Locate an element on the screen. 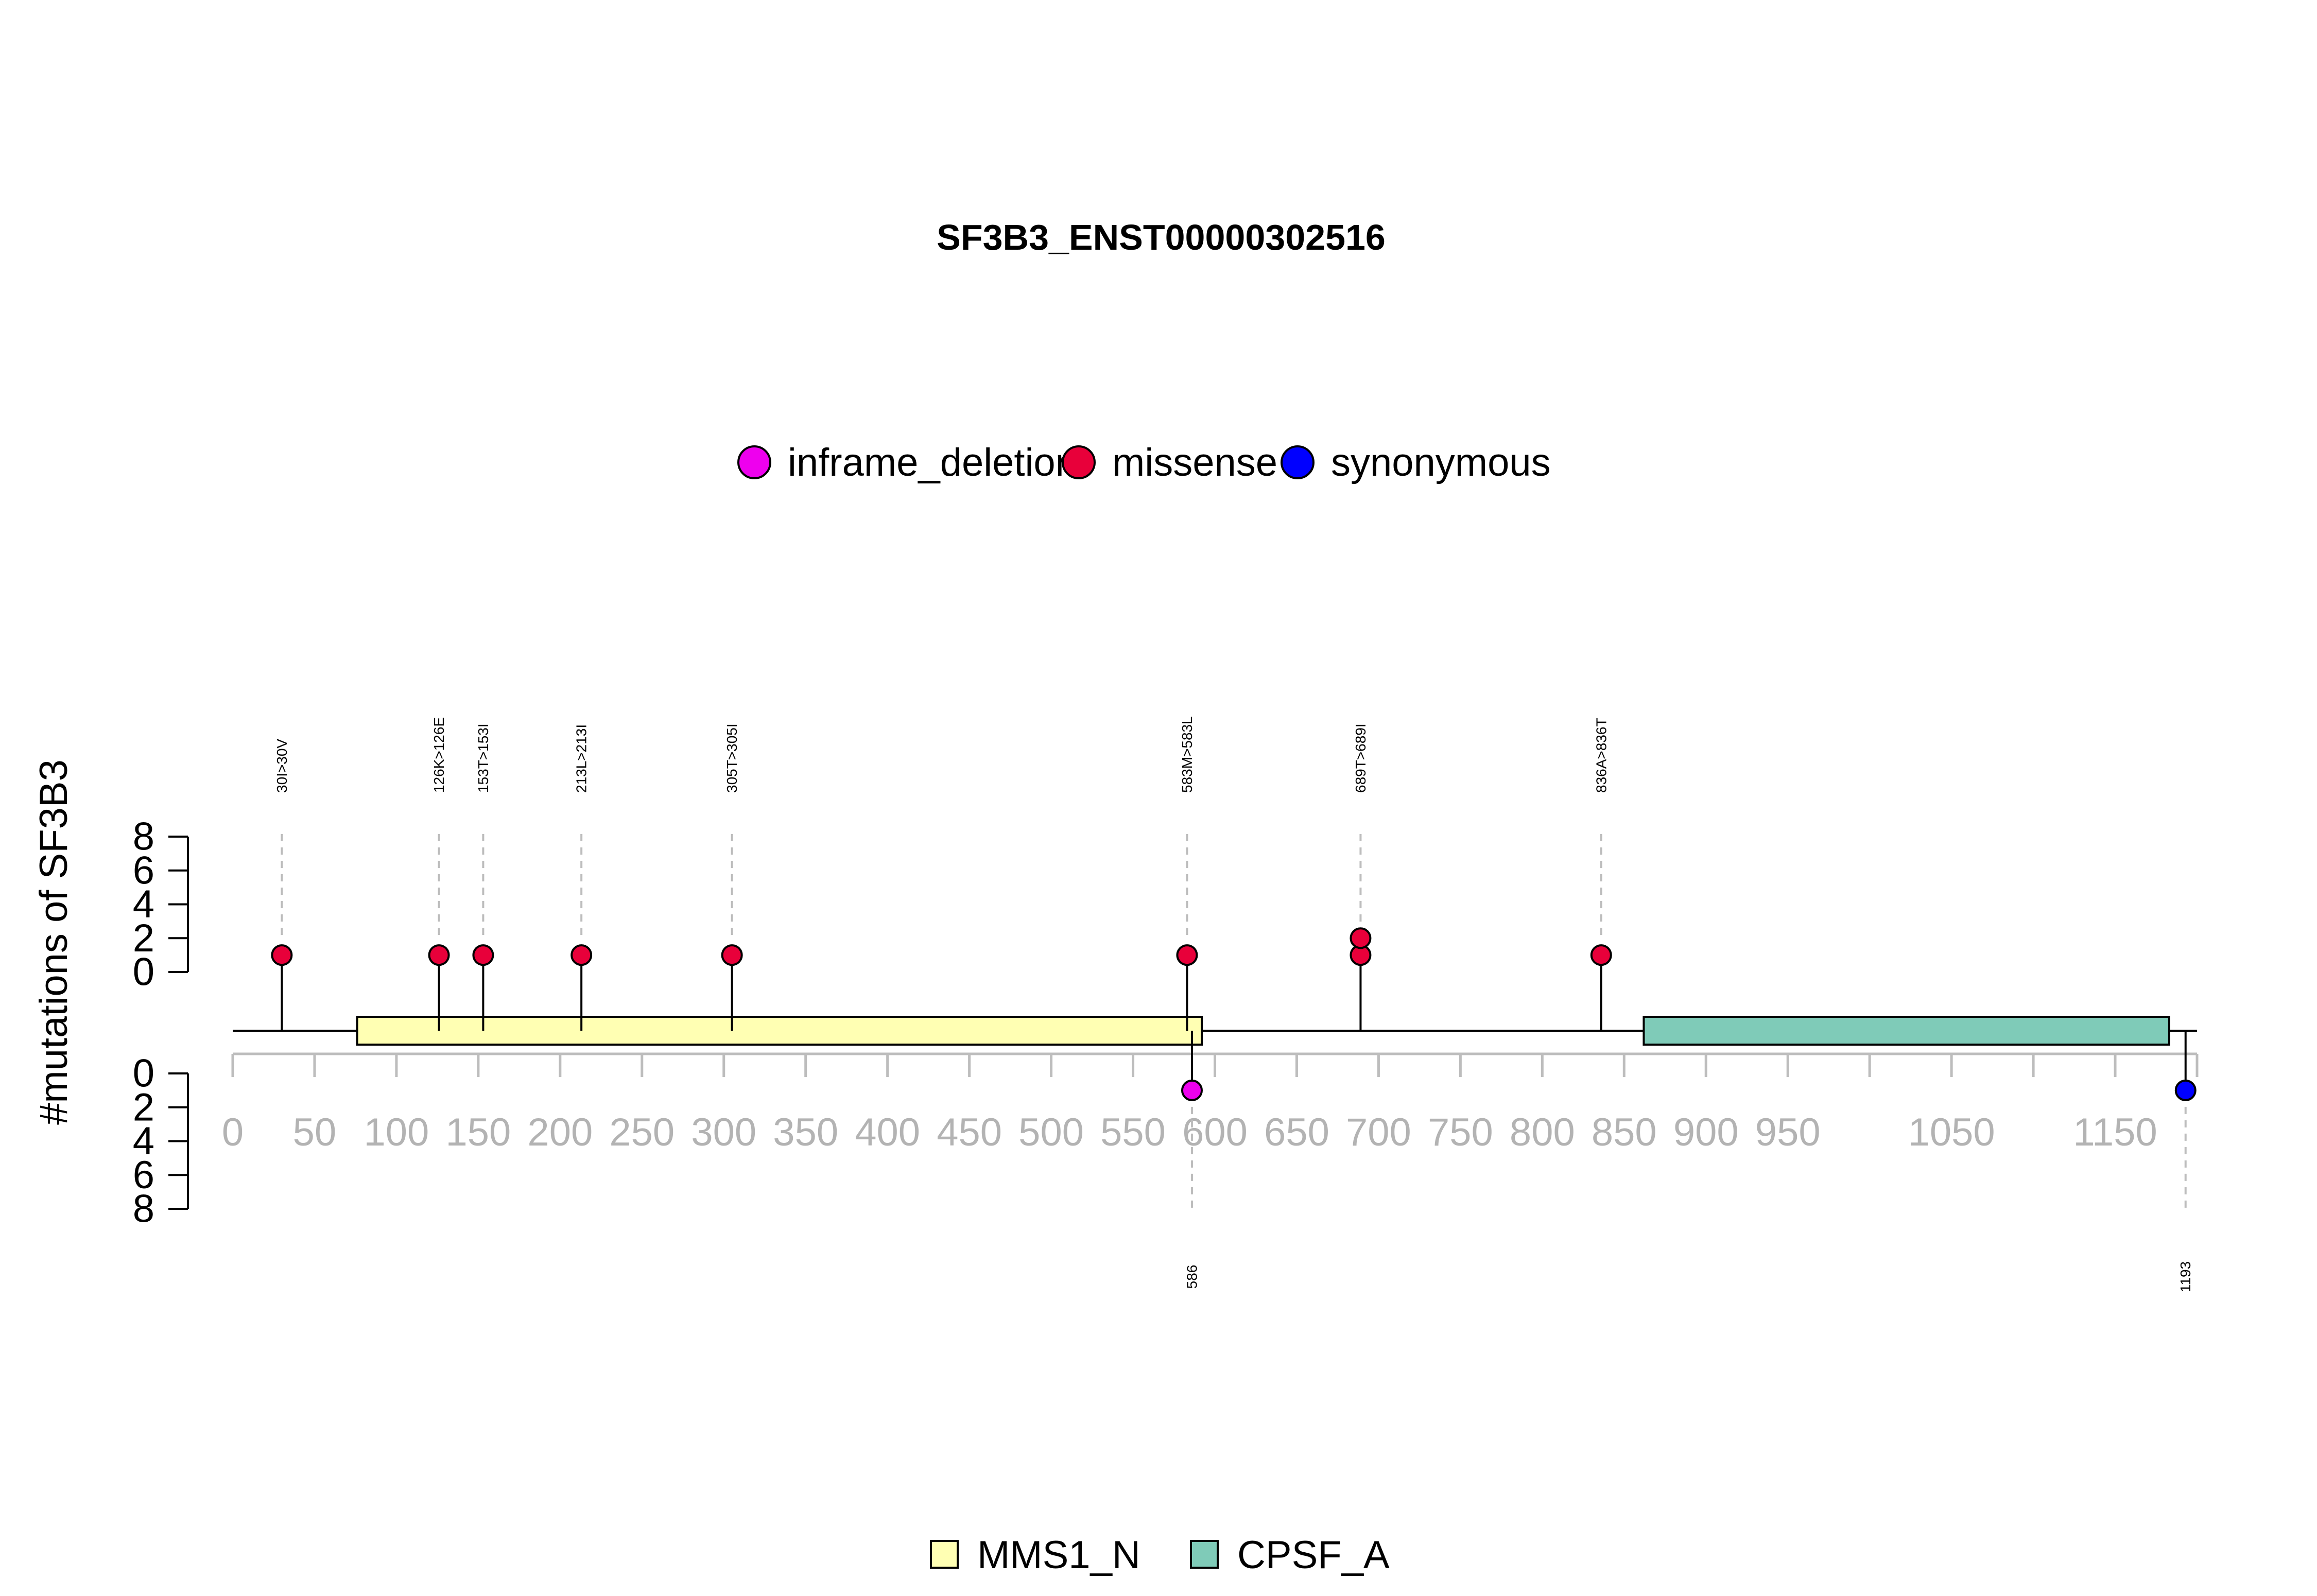  mutation-label: 836A>836T is located at coordinates (1601, 756).